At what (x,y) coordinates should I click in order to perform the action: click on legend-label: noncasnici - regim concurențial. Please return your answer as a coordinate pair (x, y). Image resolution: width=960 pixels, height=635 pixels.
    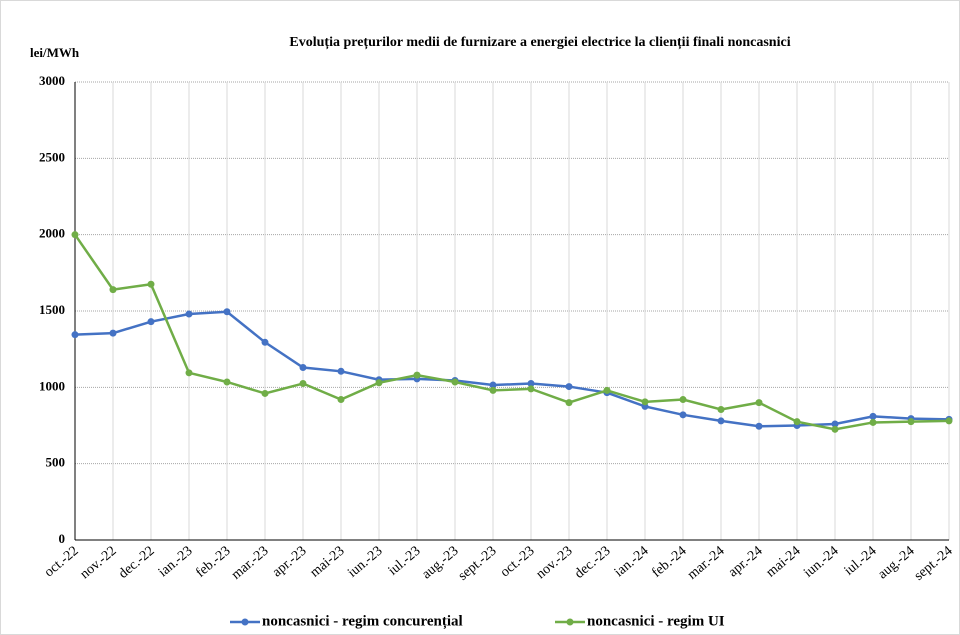
    Looking at the image, I should click on (362, 621).